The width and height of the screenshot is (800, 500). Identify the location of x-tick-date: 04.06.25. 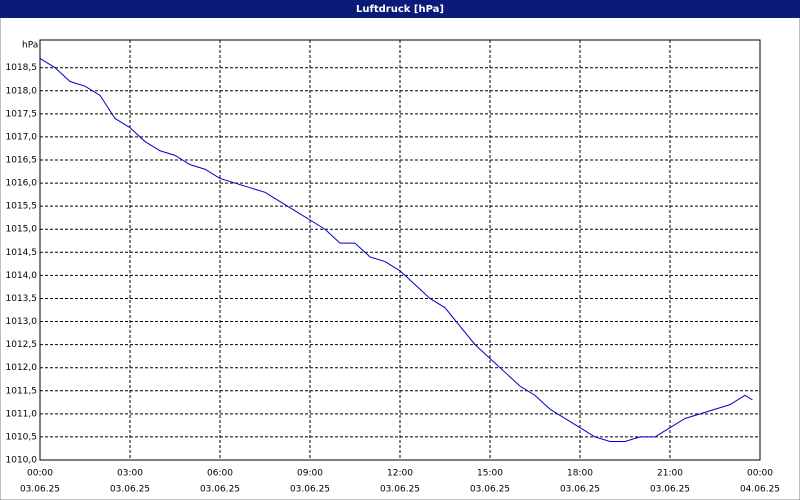
(760, 490).